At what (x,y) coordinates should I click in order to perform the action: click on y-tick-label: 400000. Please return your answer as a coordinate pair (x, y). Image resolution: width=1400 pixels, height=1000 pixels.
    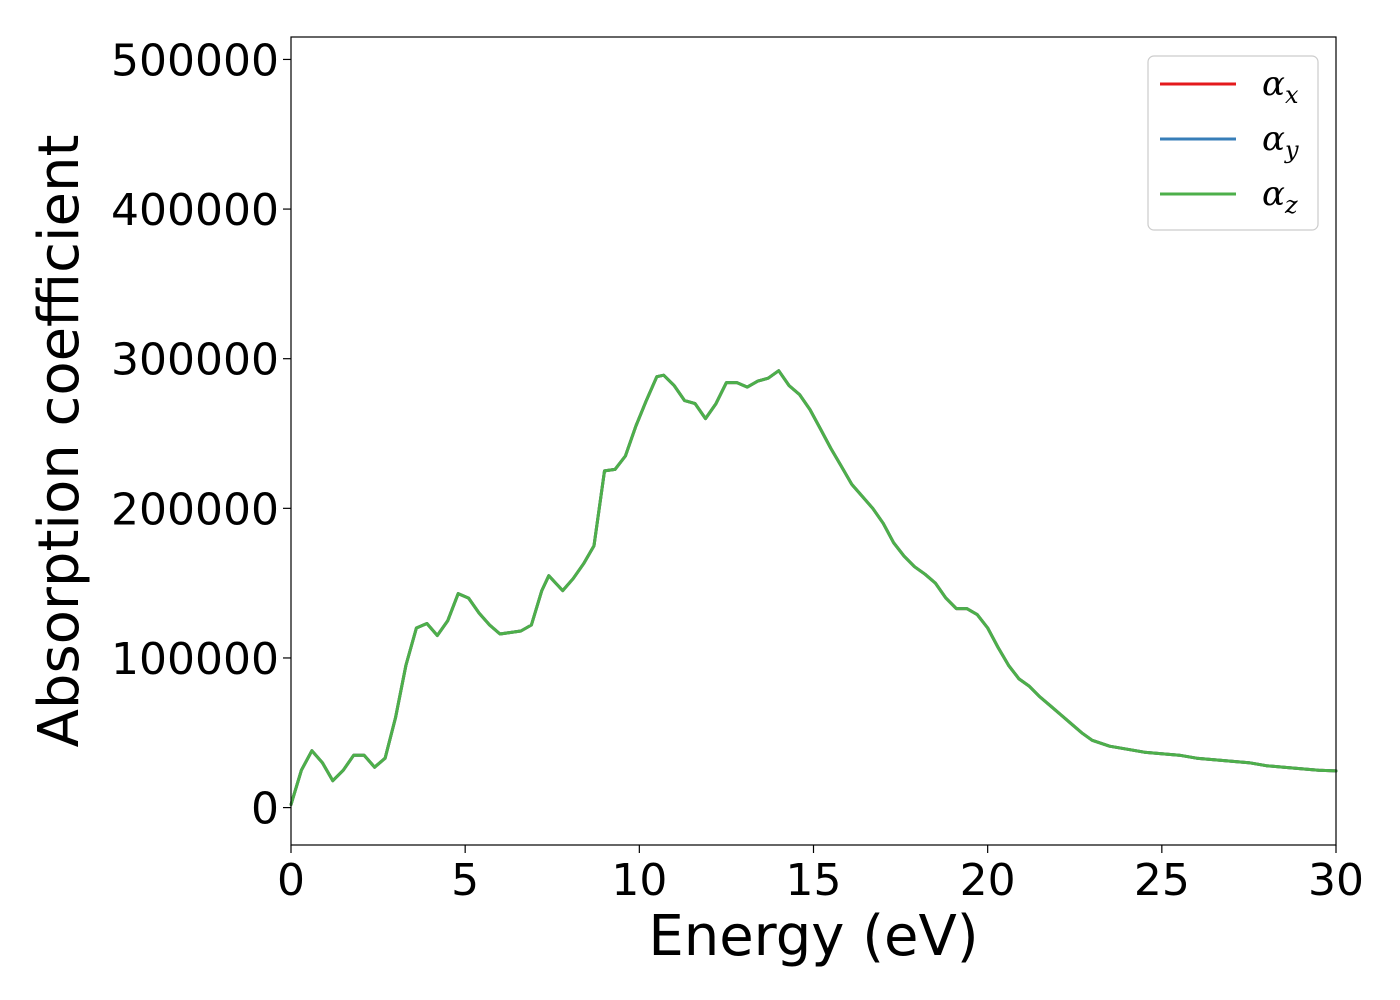
    Looking at the image, I should click on (195, 210).